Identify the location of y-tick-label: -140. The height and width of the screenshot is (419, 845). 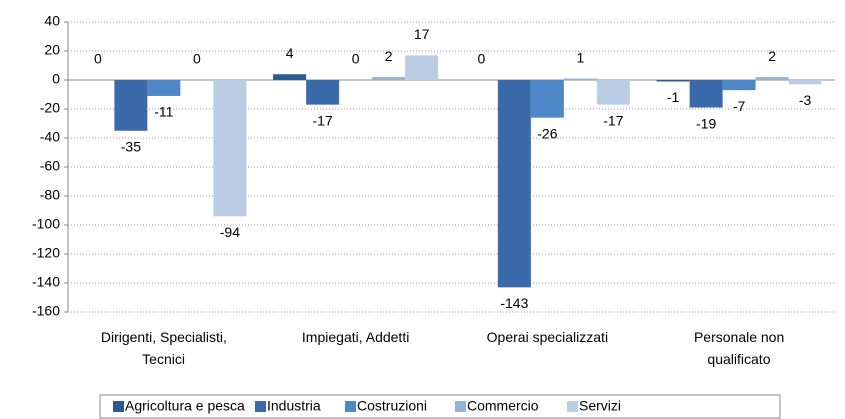
(46, 282).